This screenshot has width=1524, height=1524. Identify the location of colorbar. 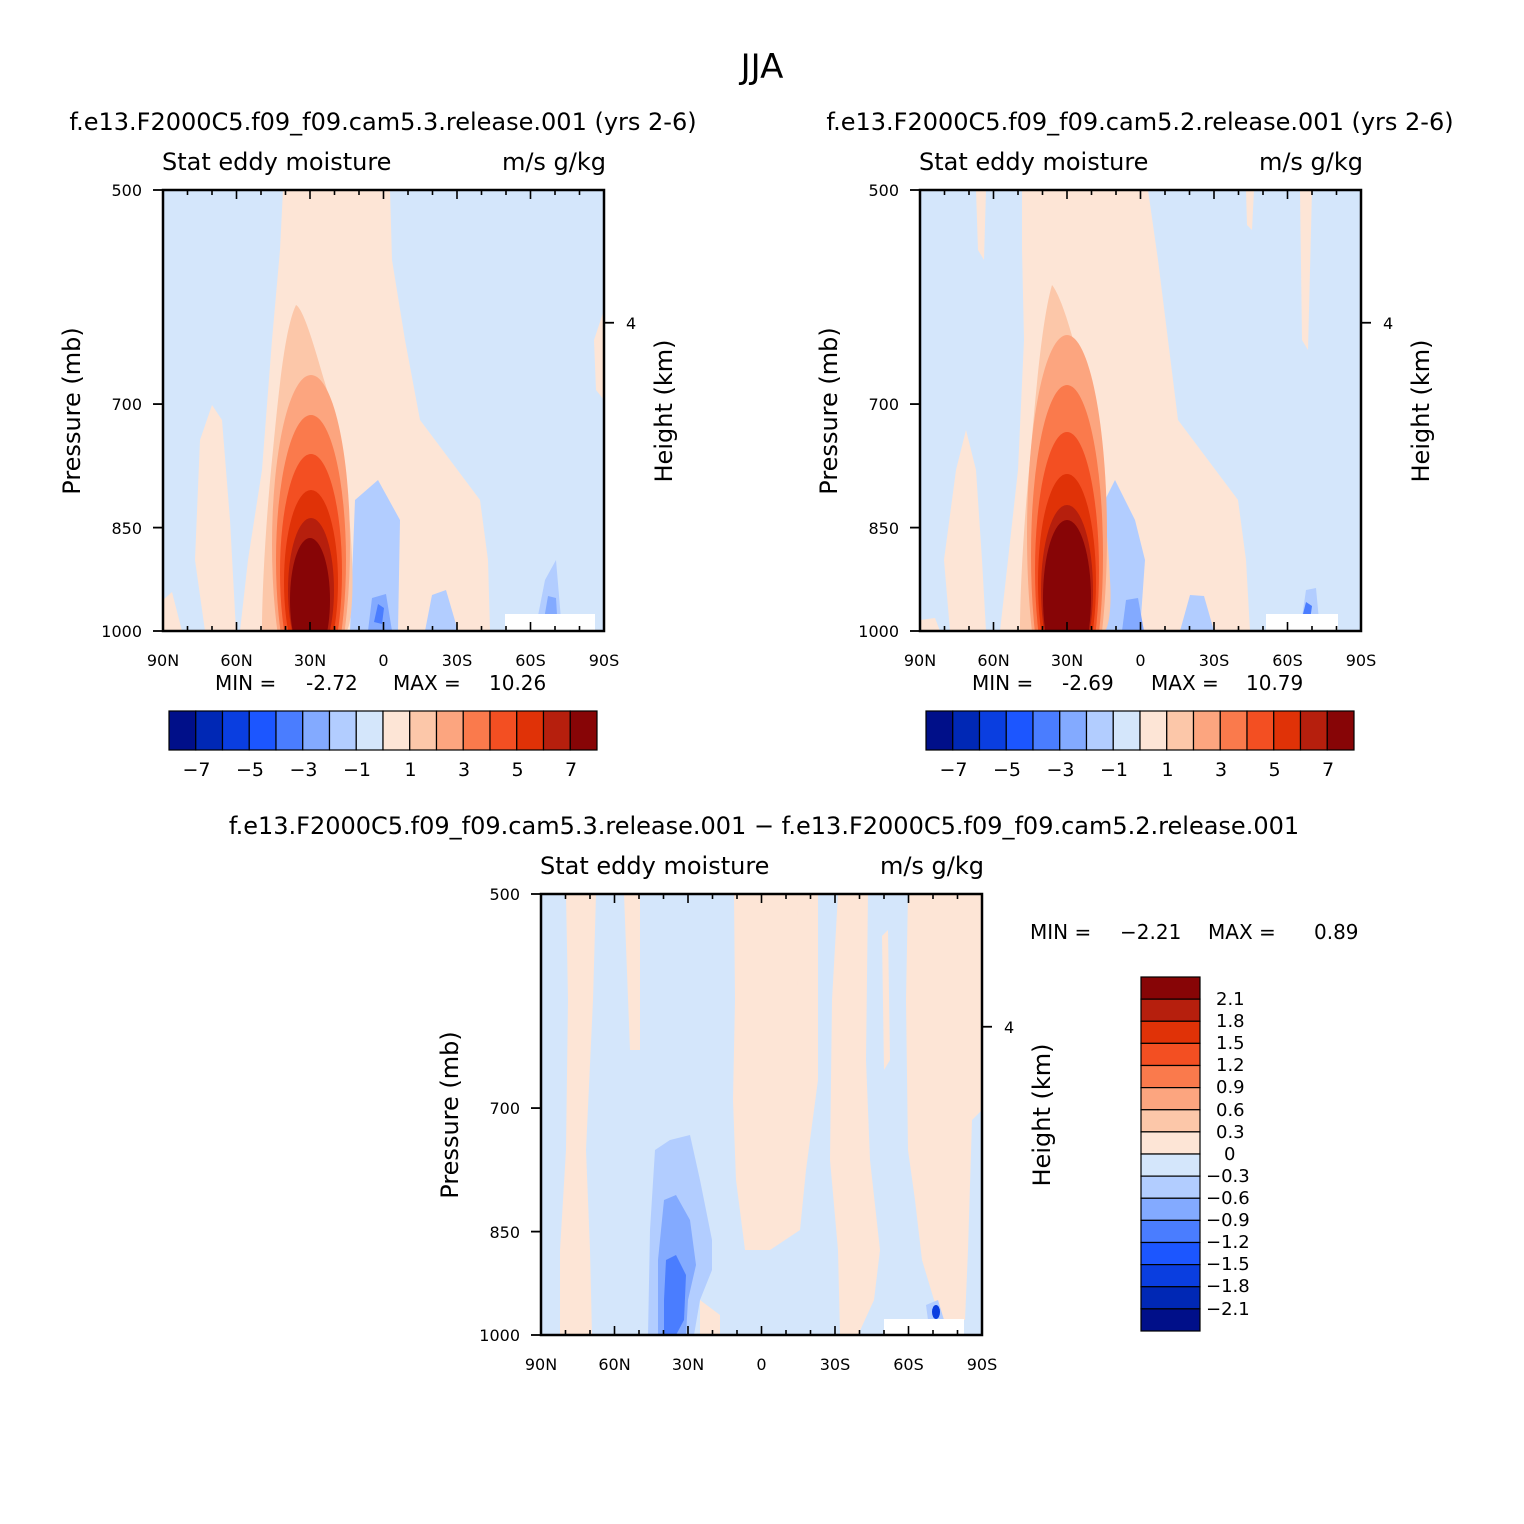
(1140, 730).